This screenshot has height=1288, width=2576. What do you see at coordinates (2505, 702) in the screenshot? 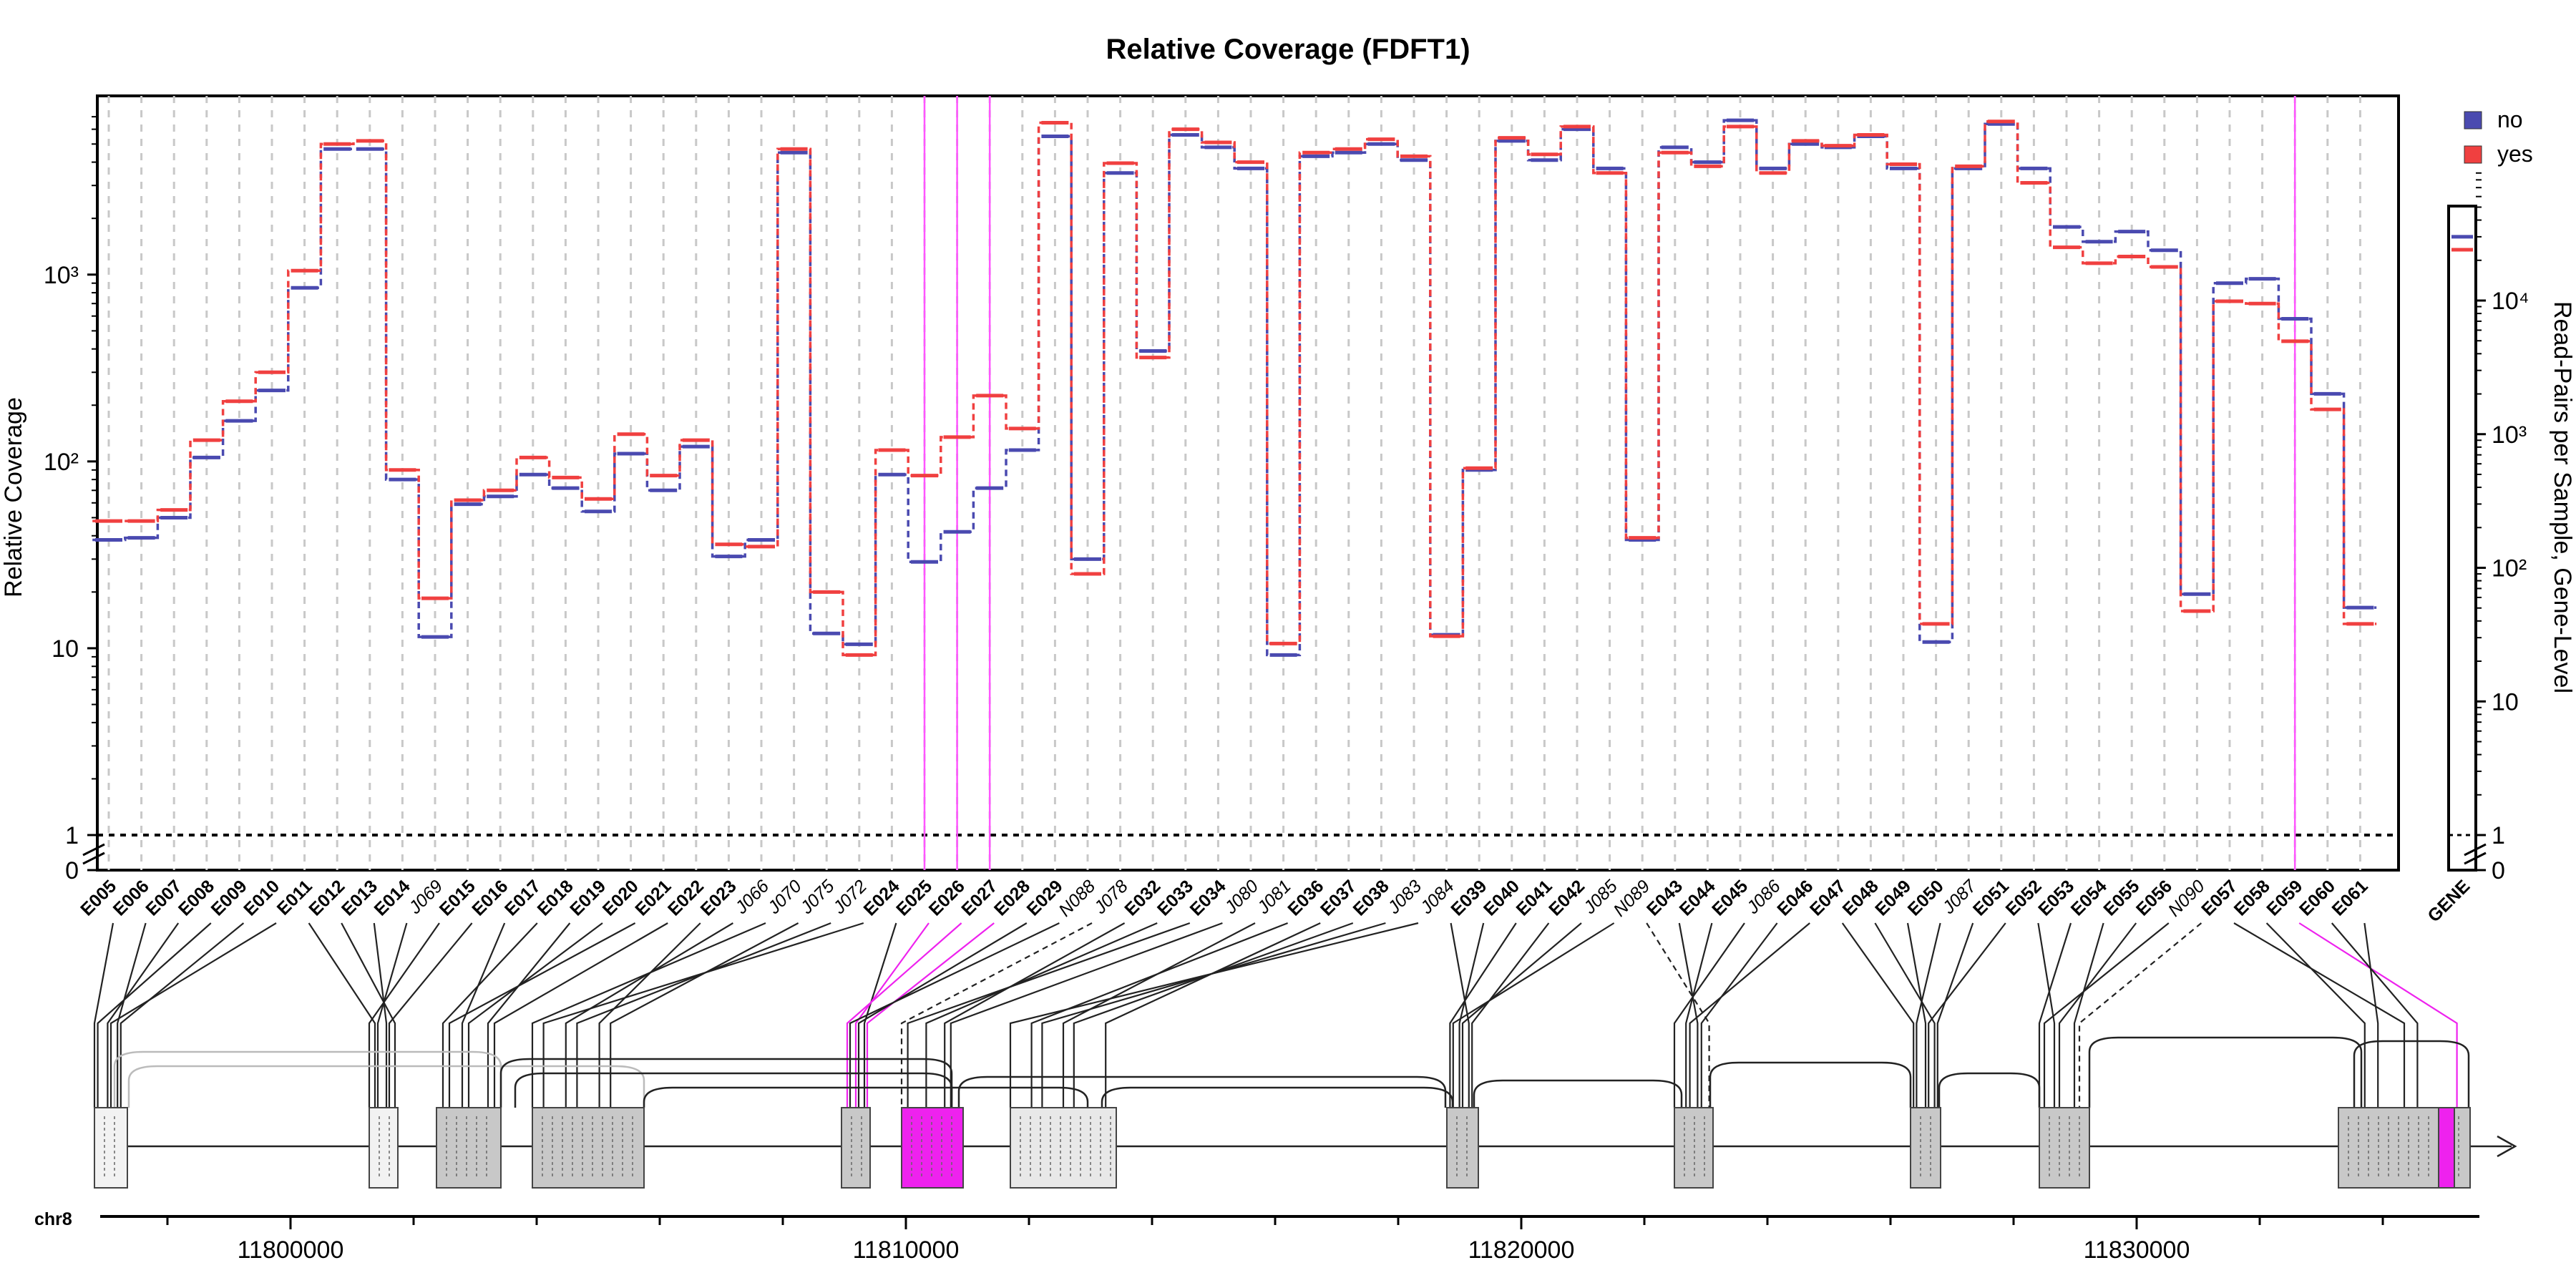
I see `y2-tick-label: 10` at bounding box center [2505, 702].